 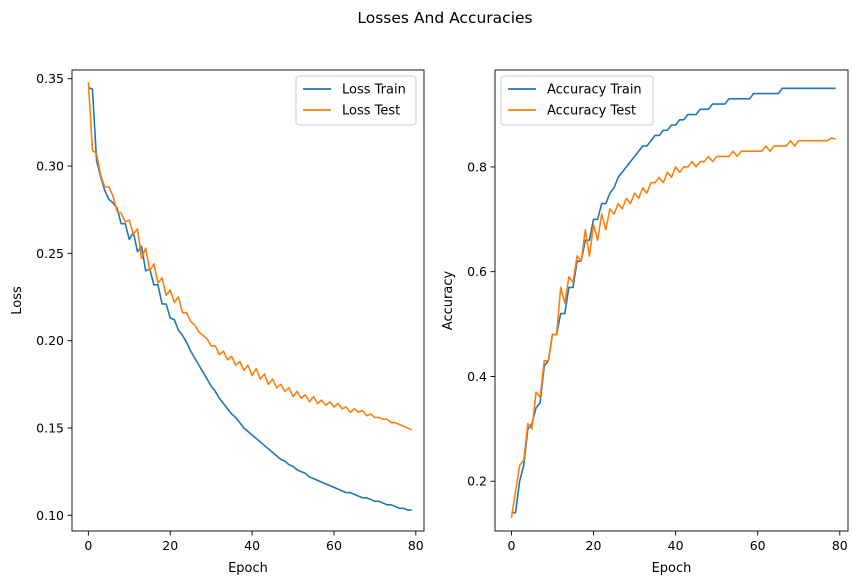 I want to click on y-tick-label: 0.10, so click(x=50, y=515).